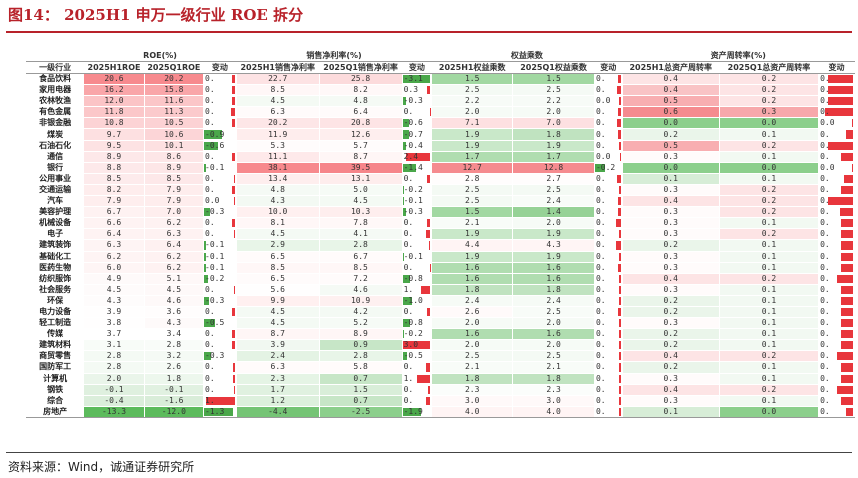 This screenshot has height=478, width=858. I want to click on at1-value-cell: 0.3, so click(670, 156).